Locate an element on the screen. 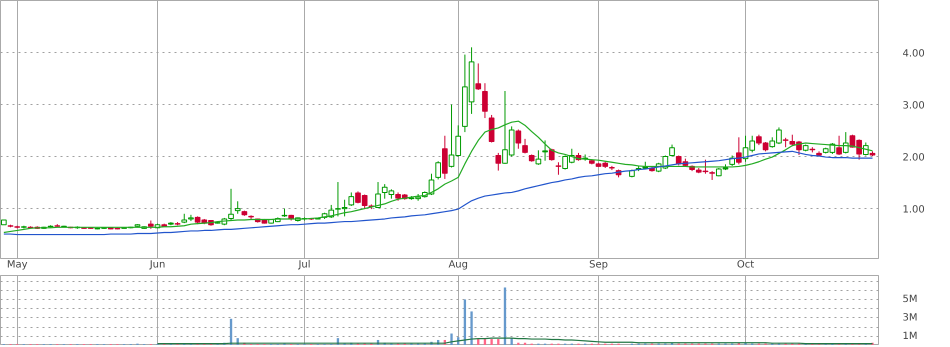 This screenshot has width=950, height=347. y-tick-label: 5M is located at coordinates (910, 299).